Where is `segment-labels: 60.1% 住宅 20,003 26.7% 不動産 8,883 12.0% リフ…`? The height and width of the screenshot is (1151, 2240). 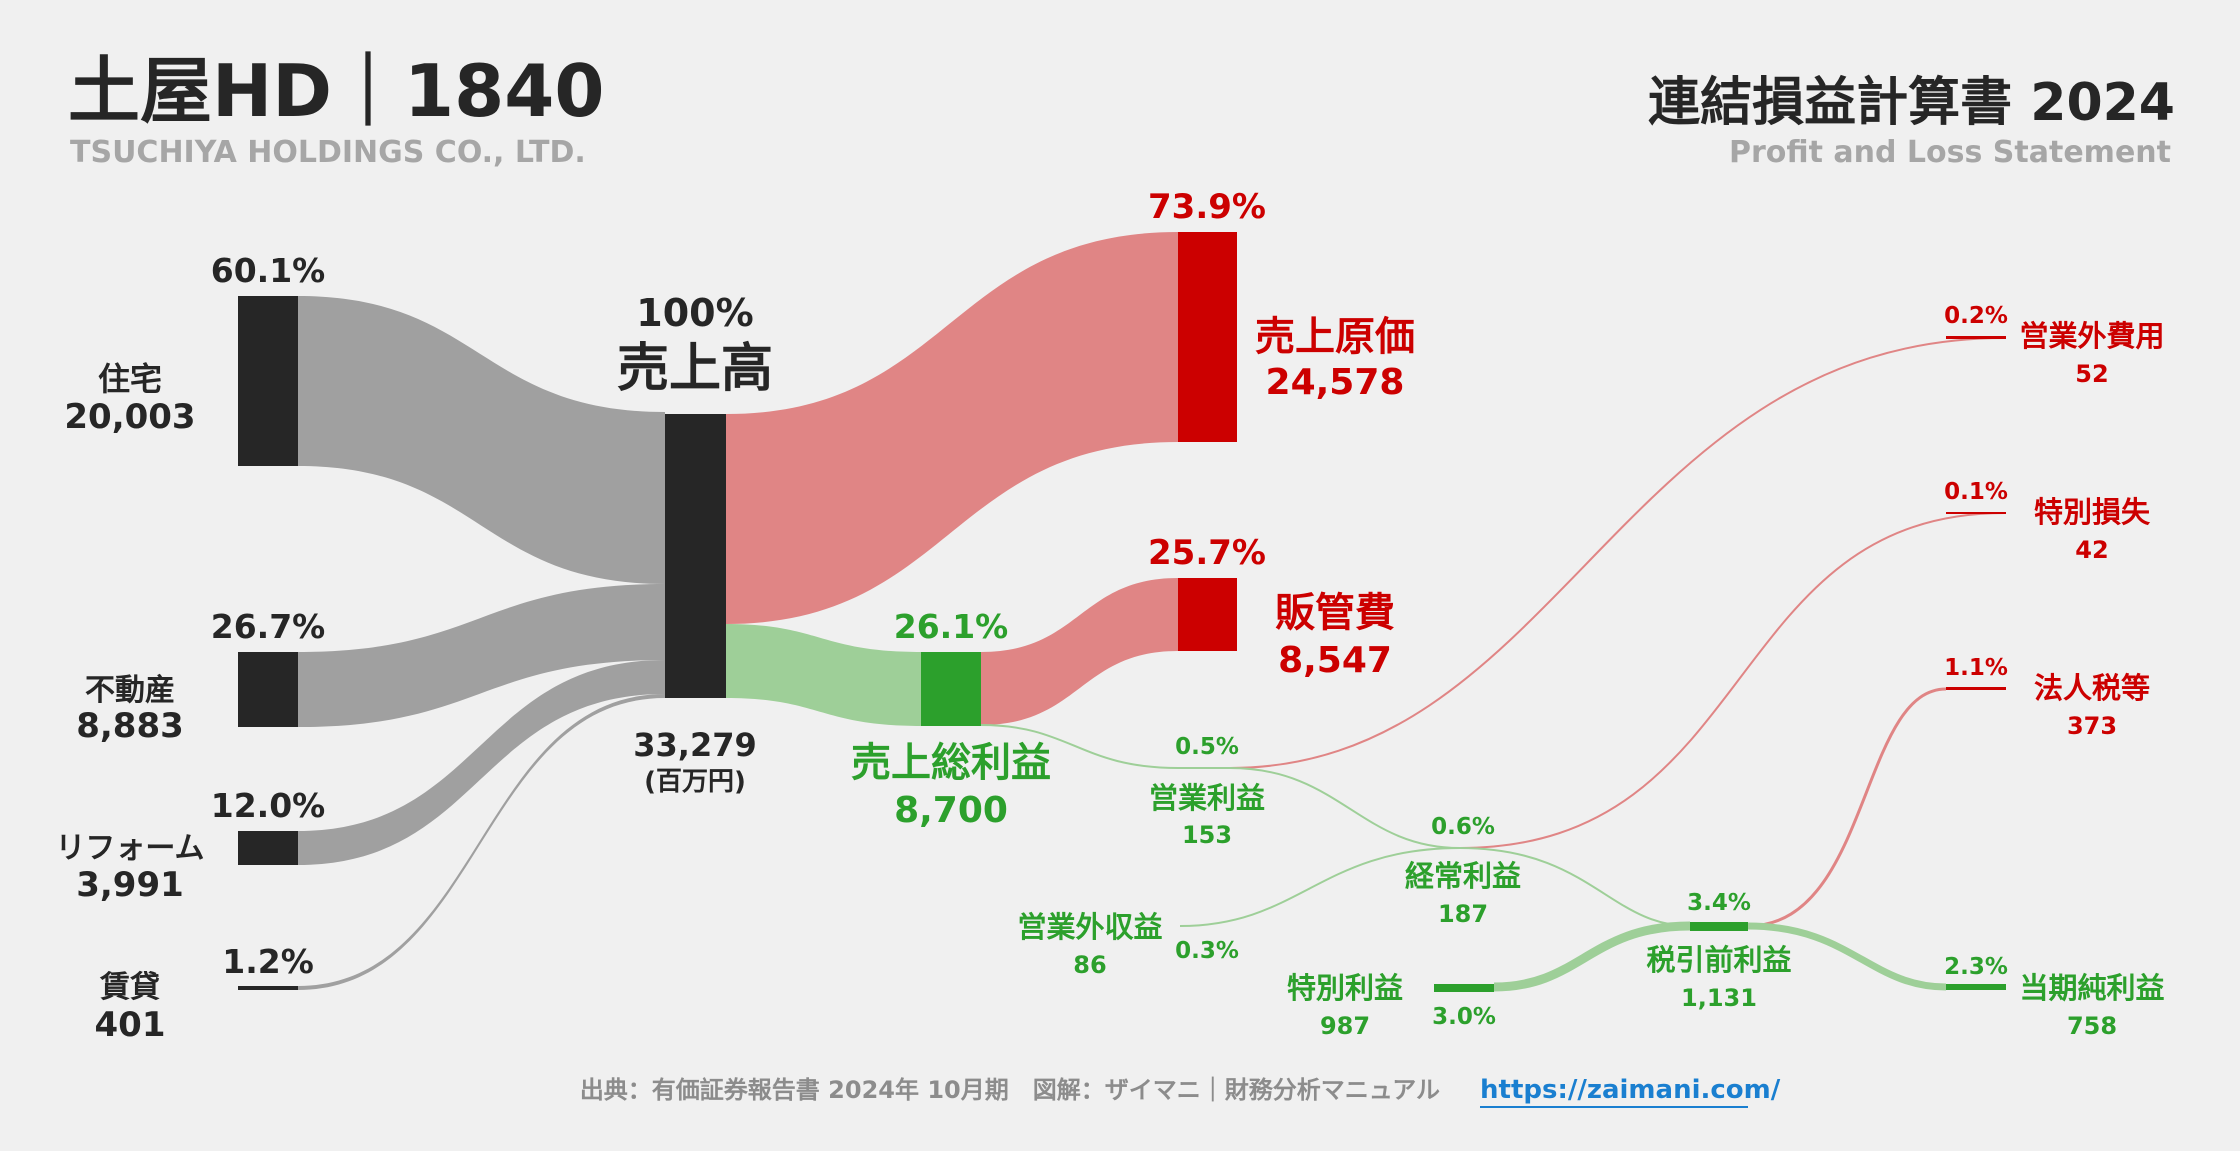 segment-labels: 60.1% 住宅 20,003 26.7% 不動産 8,883 12.0% リフ… is located at coordinates (190, 648).